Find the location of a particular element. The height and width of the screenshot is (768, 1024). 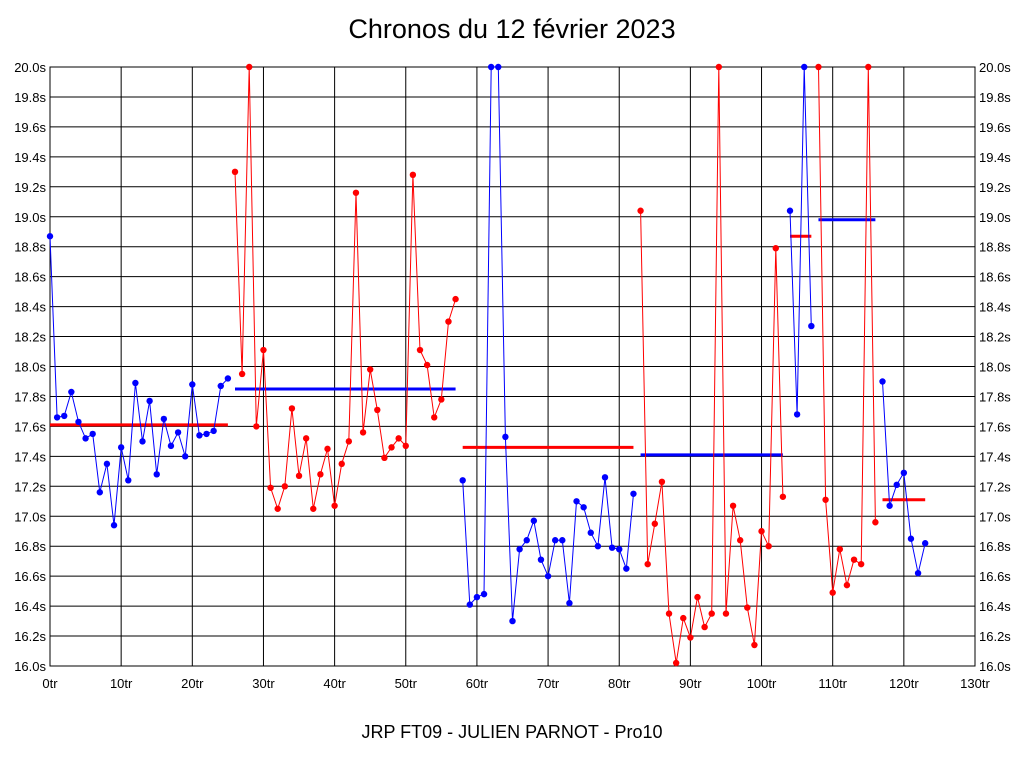

y-tick-label-left: 19.4s is located at coordinates (30, 157).